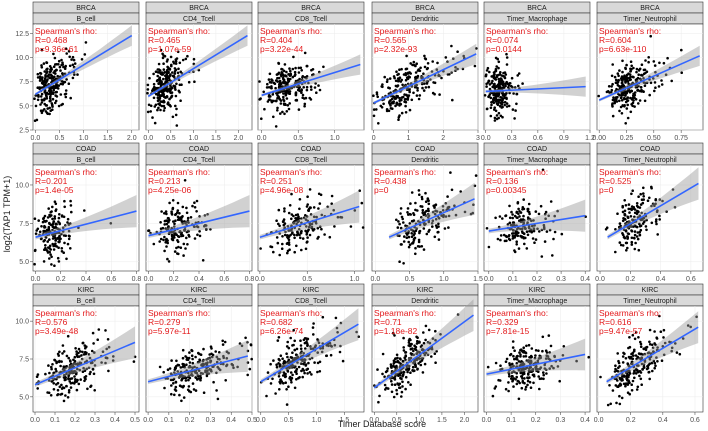 This screenshot has height=431, width=708. What do you see at coordinates (650, 290) in the screenshot?
I see `strip-cancer-label: KIRC` at bounding box center [650, 290].